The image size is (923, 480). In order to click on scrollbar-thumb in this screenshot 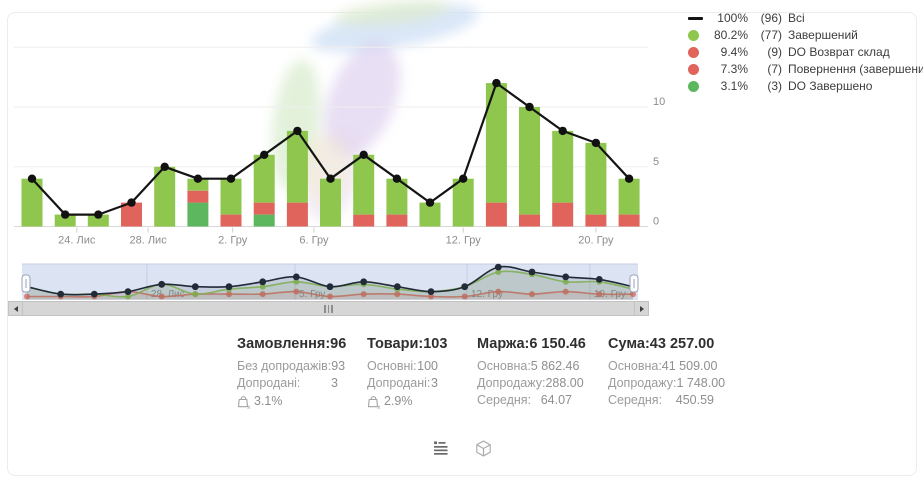, I will do `click(328, 308)`.